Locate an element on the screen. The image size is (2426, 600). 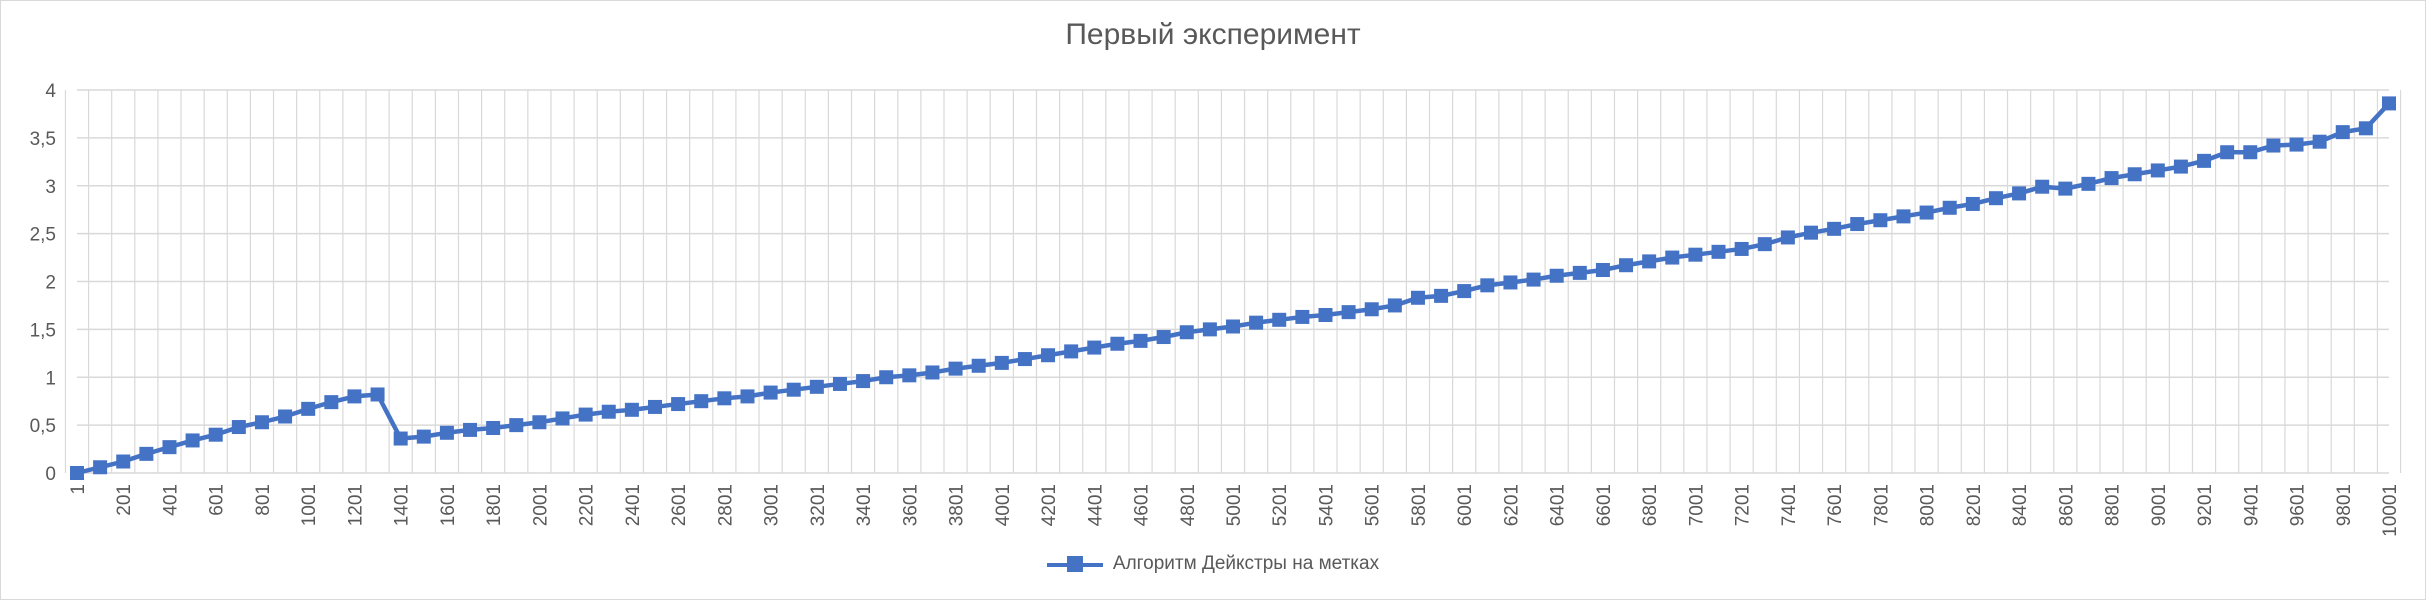
x-tick-label: 5001 is located at coordinates (1234, 505).